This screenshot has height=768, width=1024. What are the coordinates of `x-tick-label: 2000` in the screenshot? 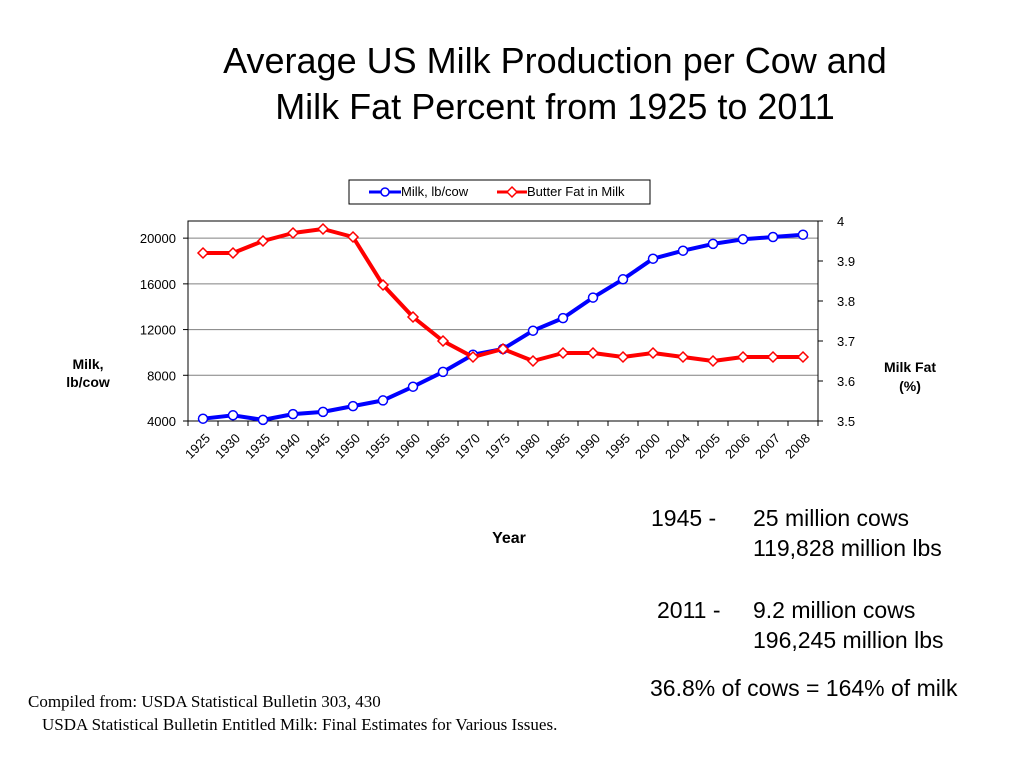 It's located at (647, 446).